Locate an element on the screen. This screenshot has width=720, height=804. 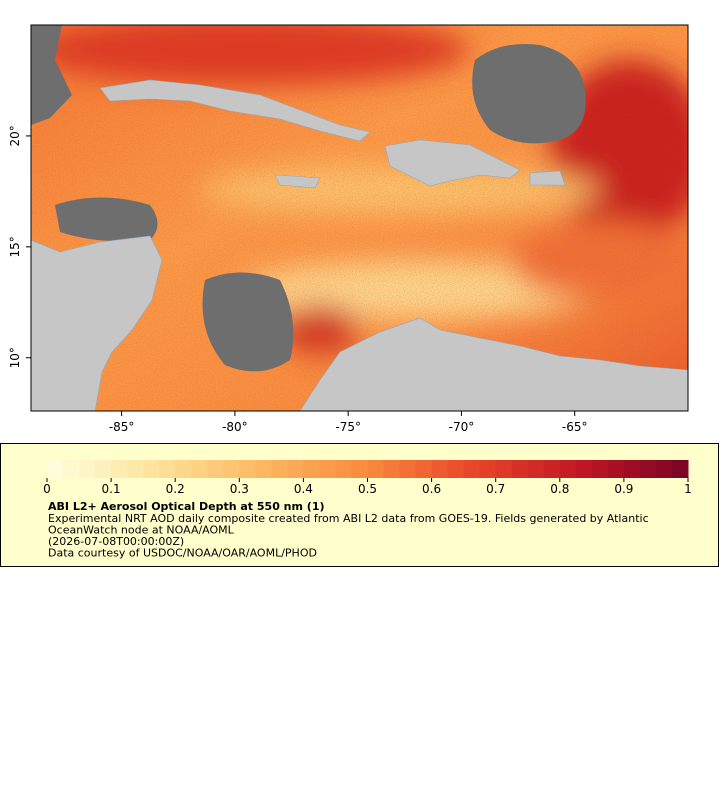
description-line: (2026-07-08T00:00:00Z) is located at coordinates (116, 541).